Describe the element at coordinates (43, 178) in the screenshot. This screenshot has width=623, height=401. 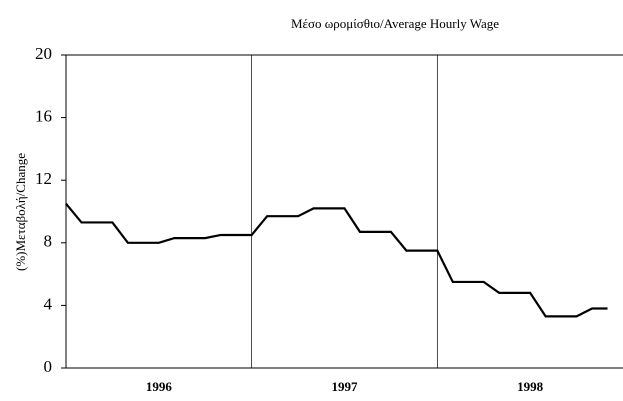
I see `y-tick-label: 12` at that location.